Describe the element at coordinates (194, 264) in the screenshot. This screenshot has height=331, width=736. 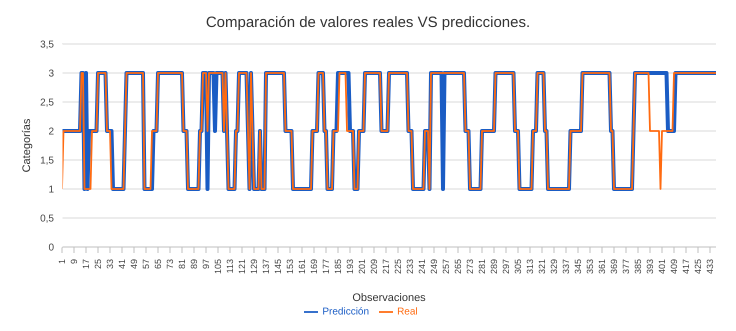
I see `x-tick-label: 89` at that location.